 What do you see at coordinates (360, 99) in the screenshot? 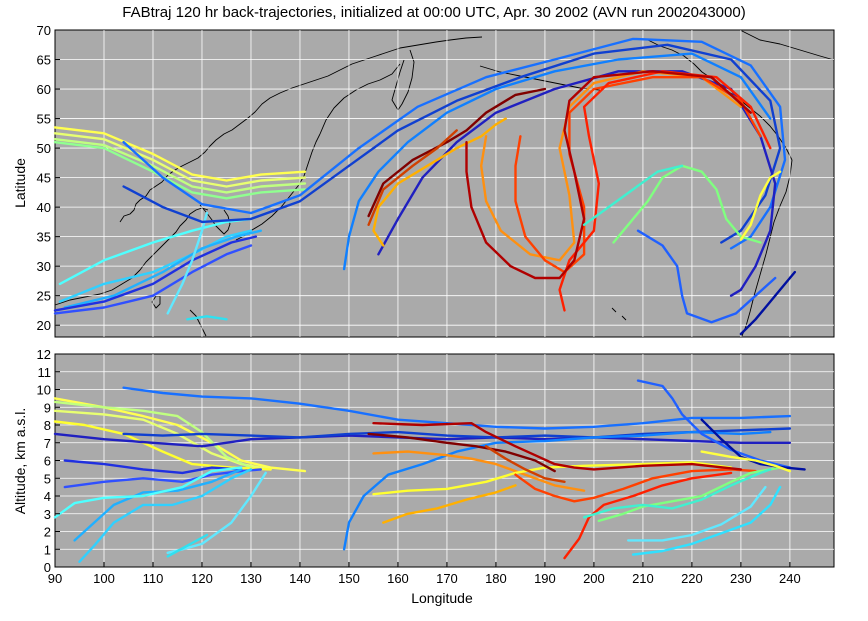
I see `coastline-sea-okhotsk` at bounding box center [360, 99].